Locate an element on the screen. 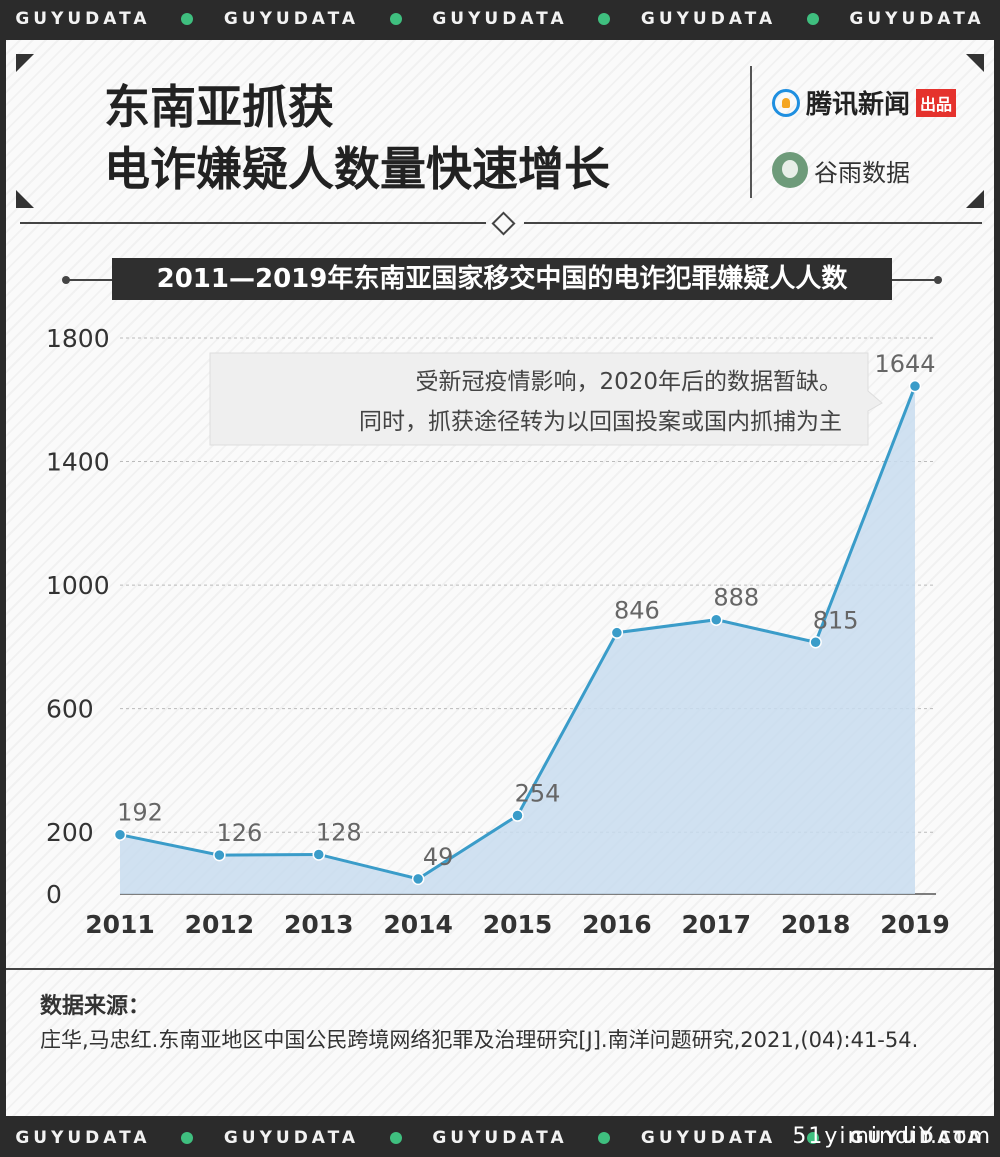 The width and height of the screenshot is (1000, 1157). x-tick-label: 2019 is located at coordinates (915, 924).